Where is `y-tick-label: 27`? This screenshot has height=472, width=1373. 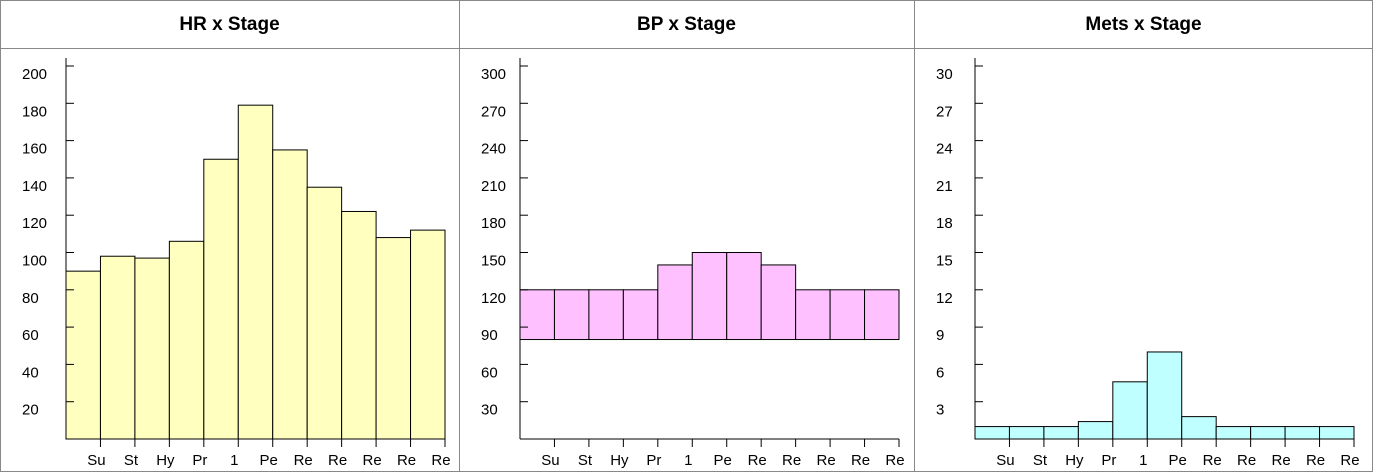 y-tick-label: 27 is located at coordinates (944, 111).